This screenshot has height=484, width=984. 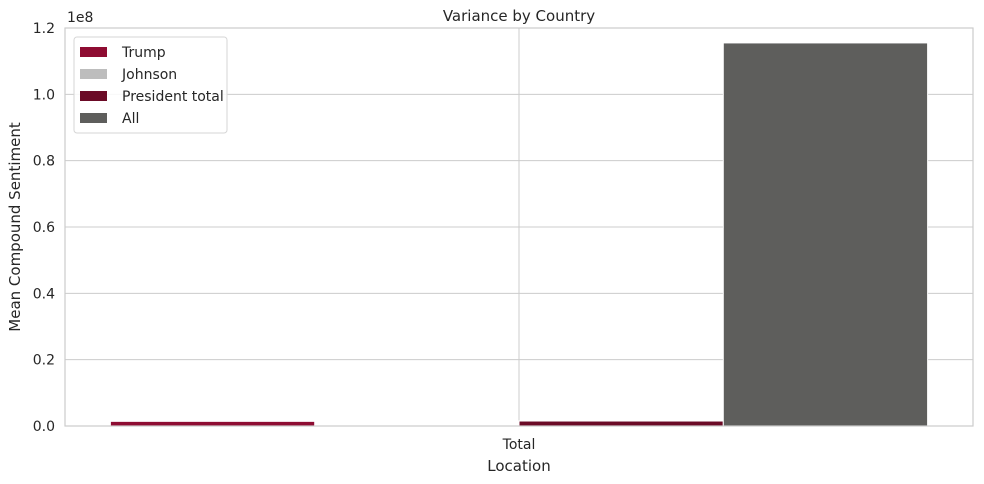 I want to click on legend: Trump Johnson President total All, so click(x=150, y=85).